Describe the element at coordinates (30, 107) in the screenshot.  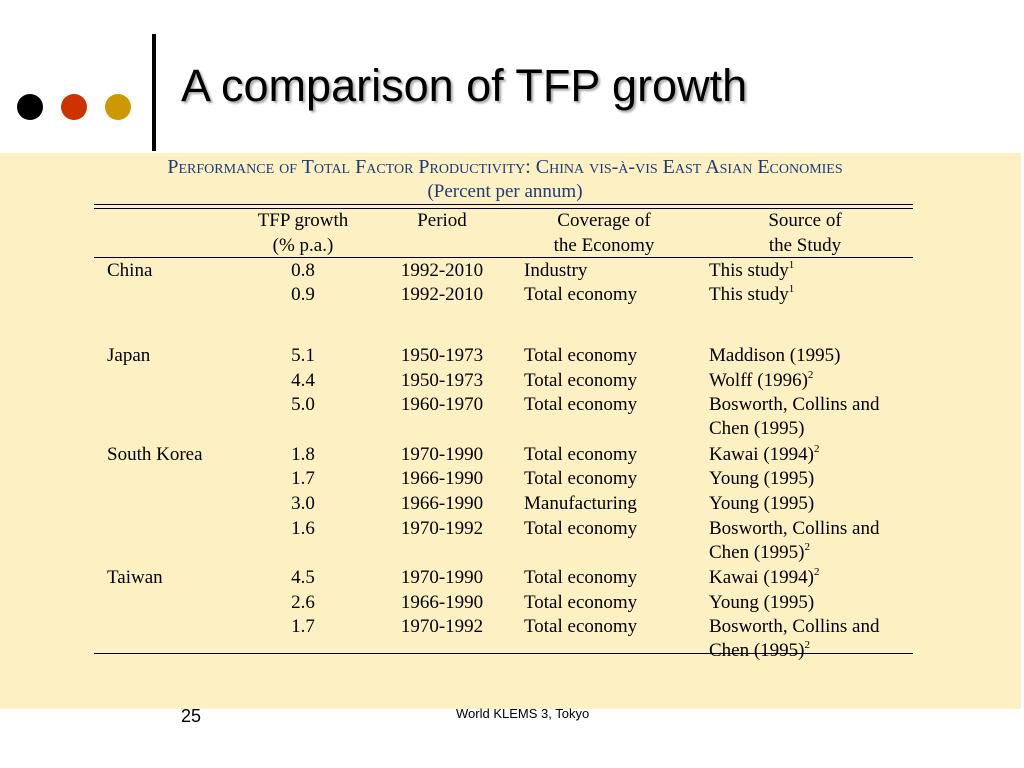
I see `black-dot` at that location.